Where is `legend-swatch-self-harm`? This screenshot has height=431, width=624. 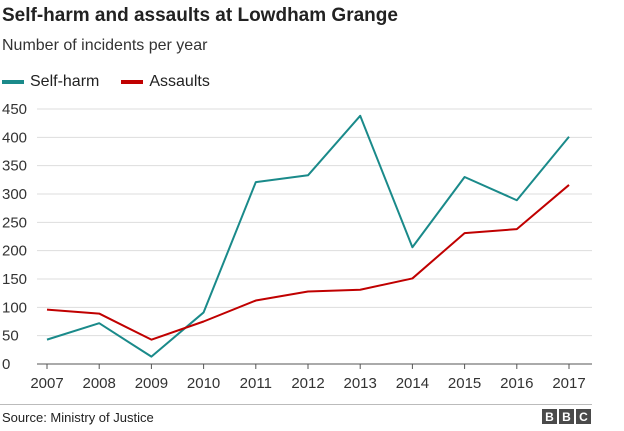
legend-swatch-self-harm is located at coordinates (13, 82).